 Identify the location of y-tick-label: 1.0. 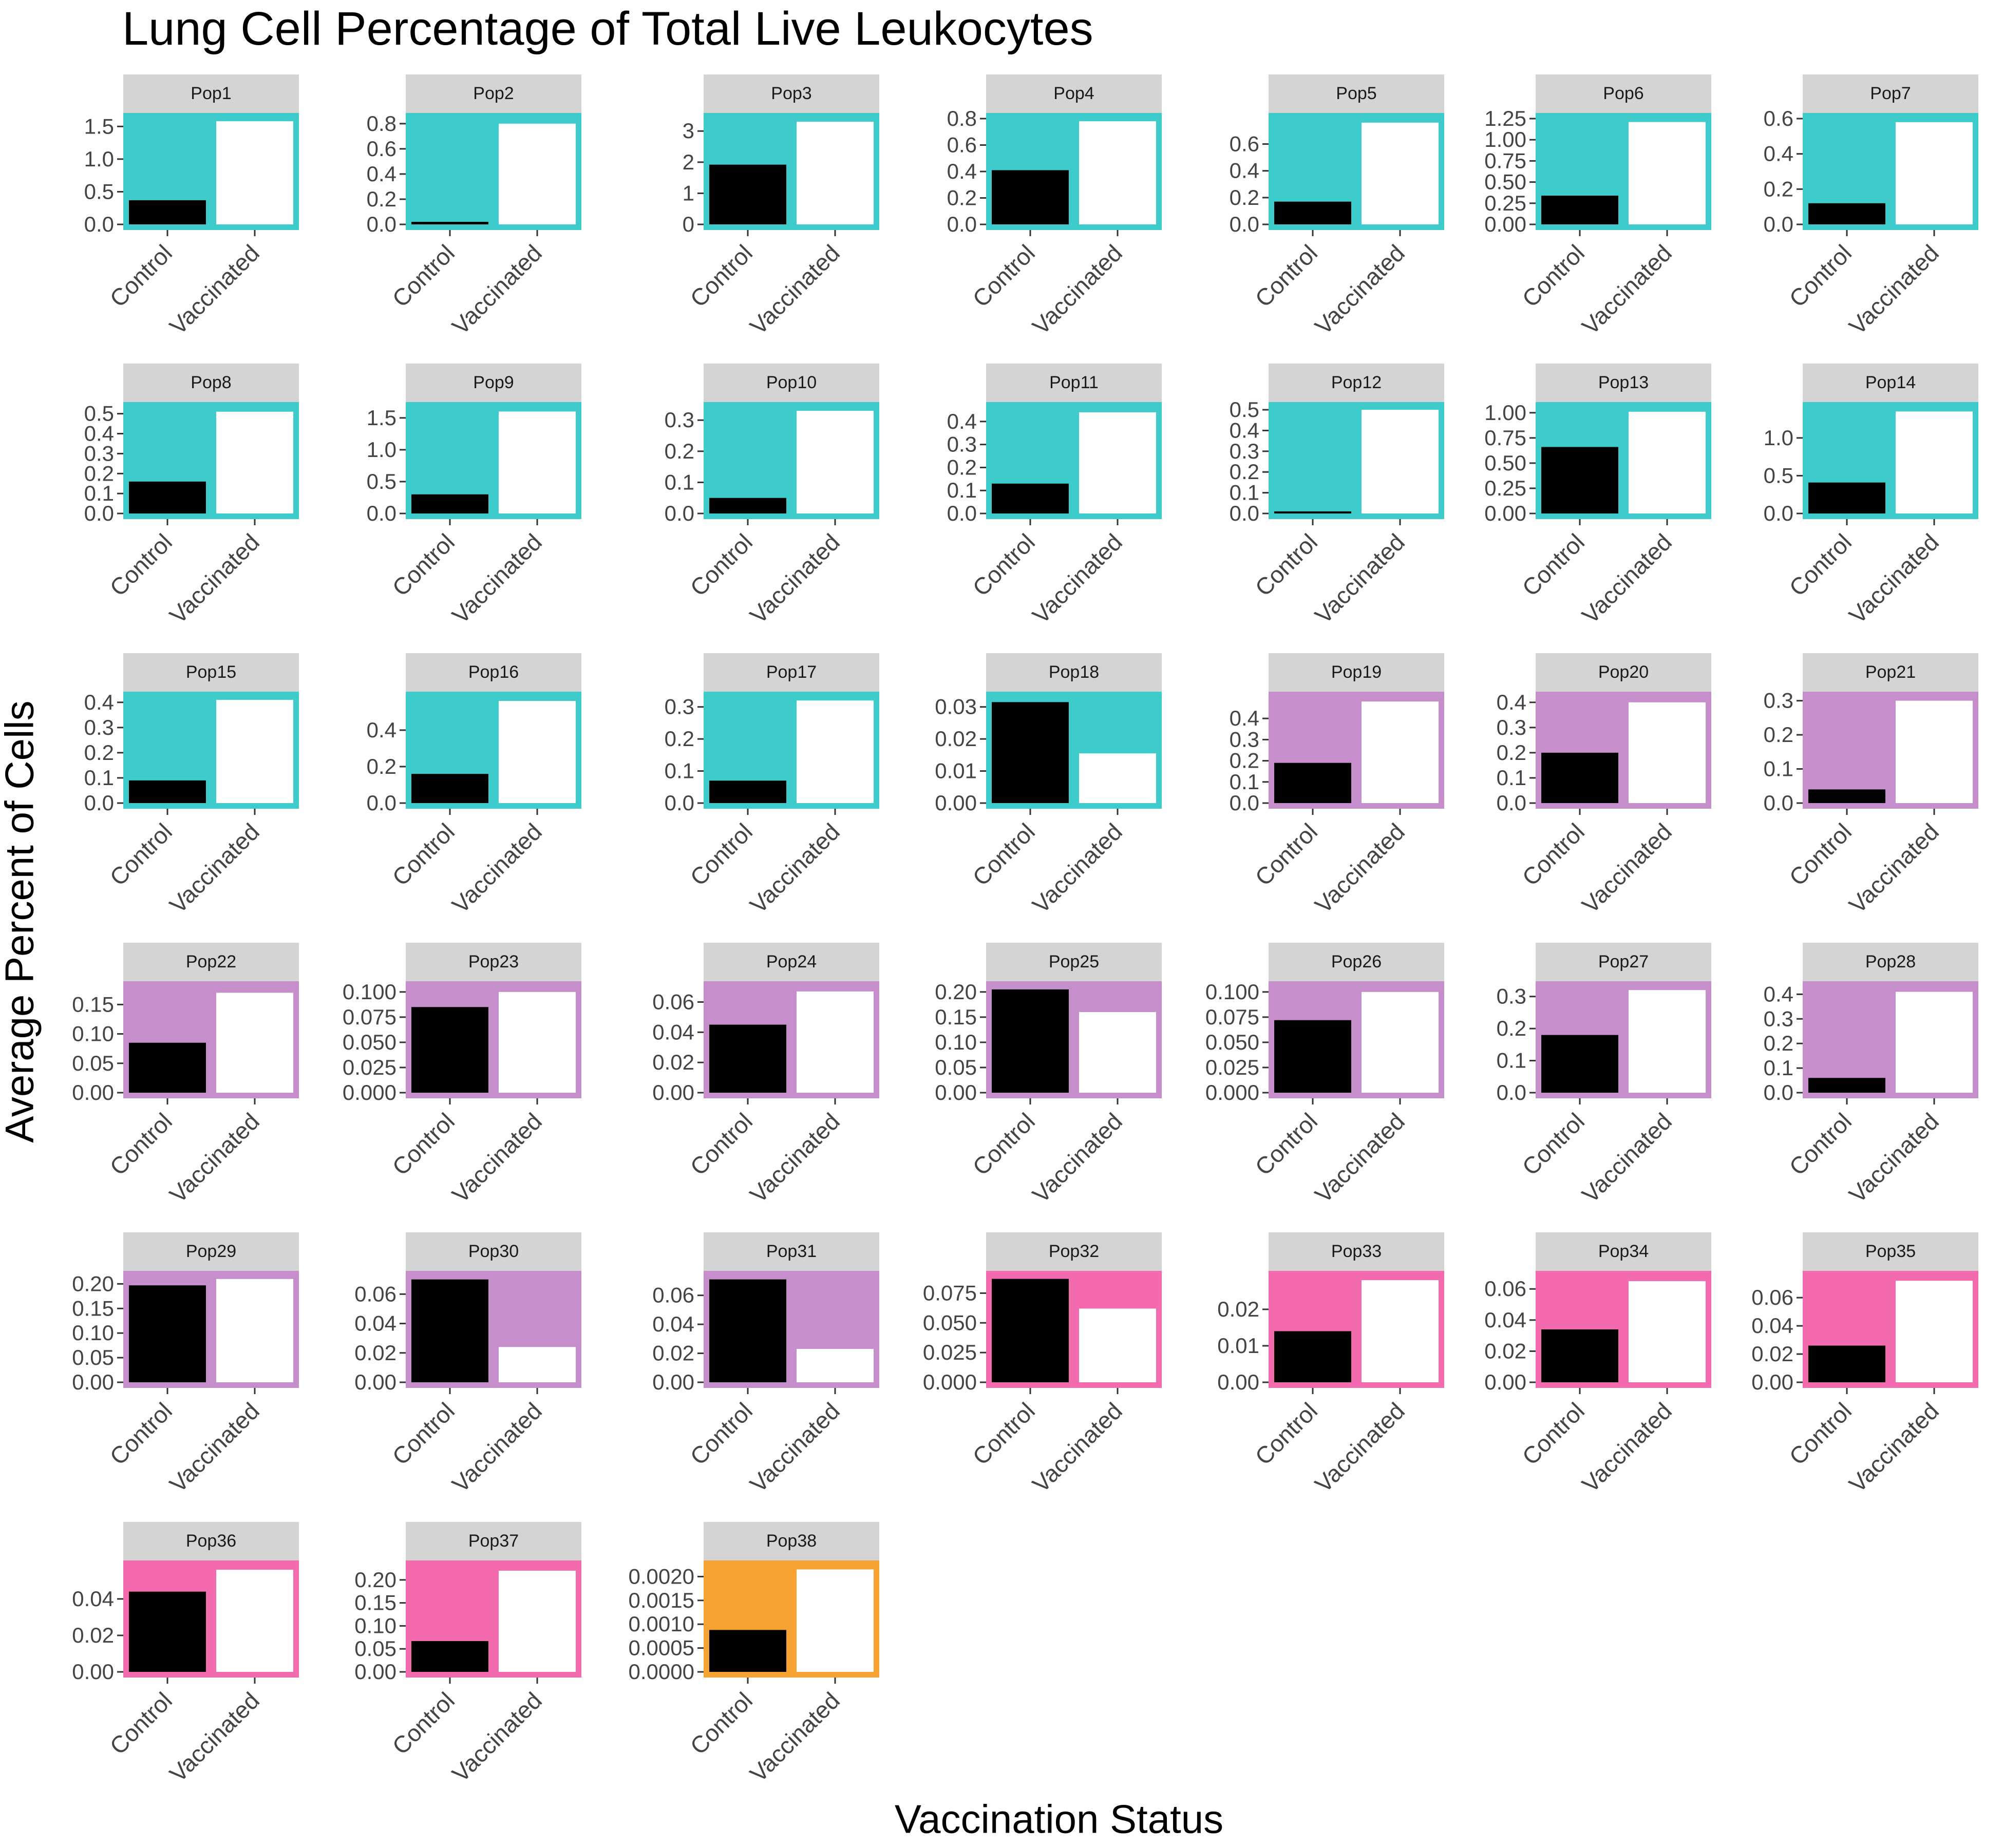
(99, 159).